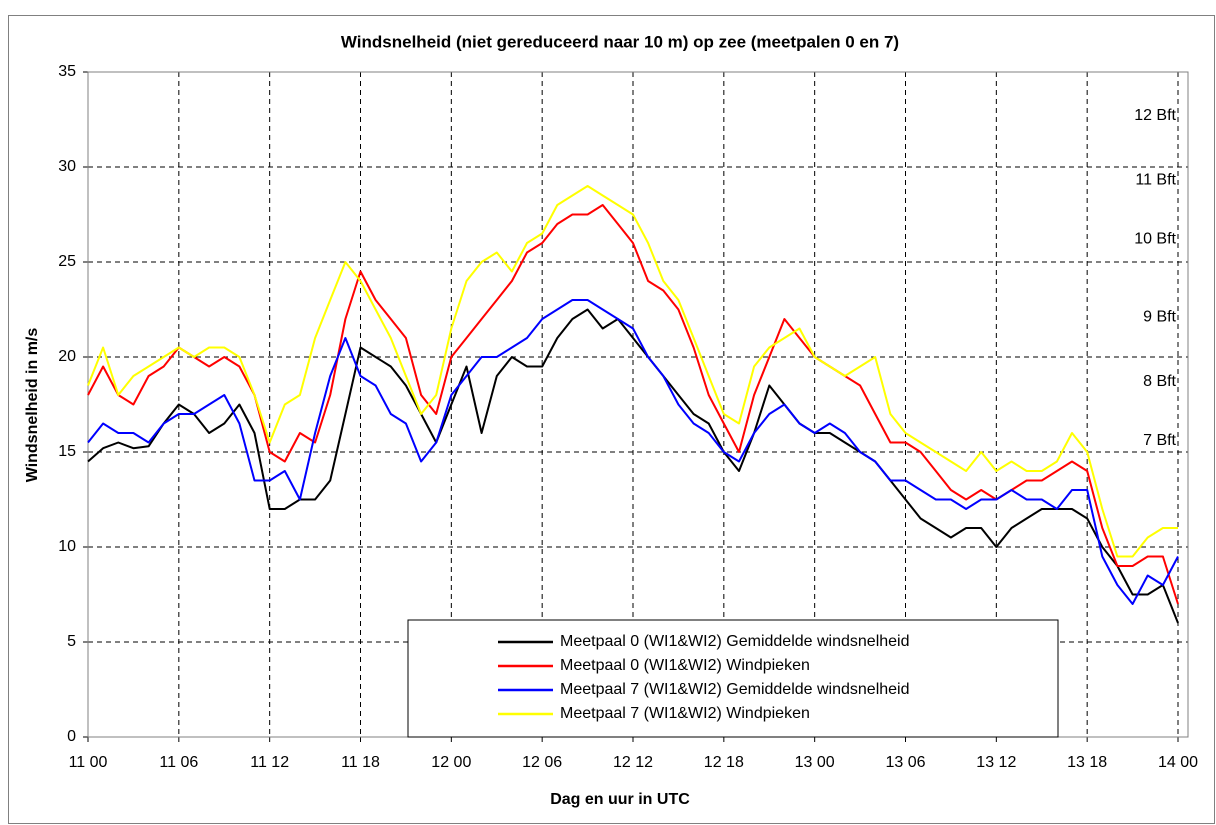 The width and height of the screenshot is (1216, 825). I want to click on legend-box, so click(733, 678).